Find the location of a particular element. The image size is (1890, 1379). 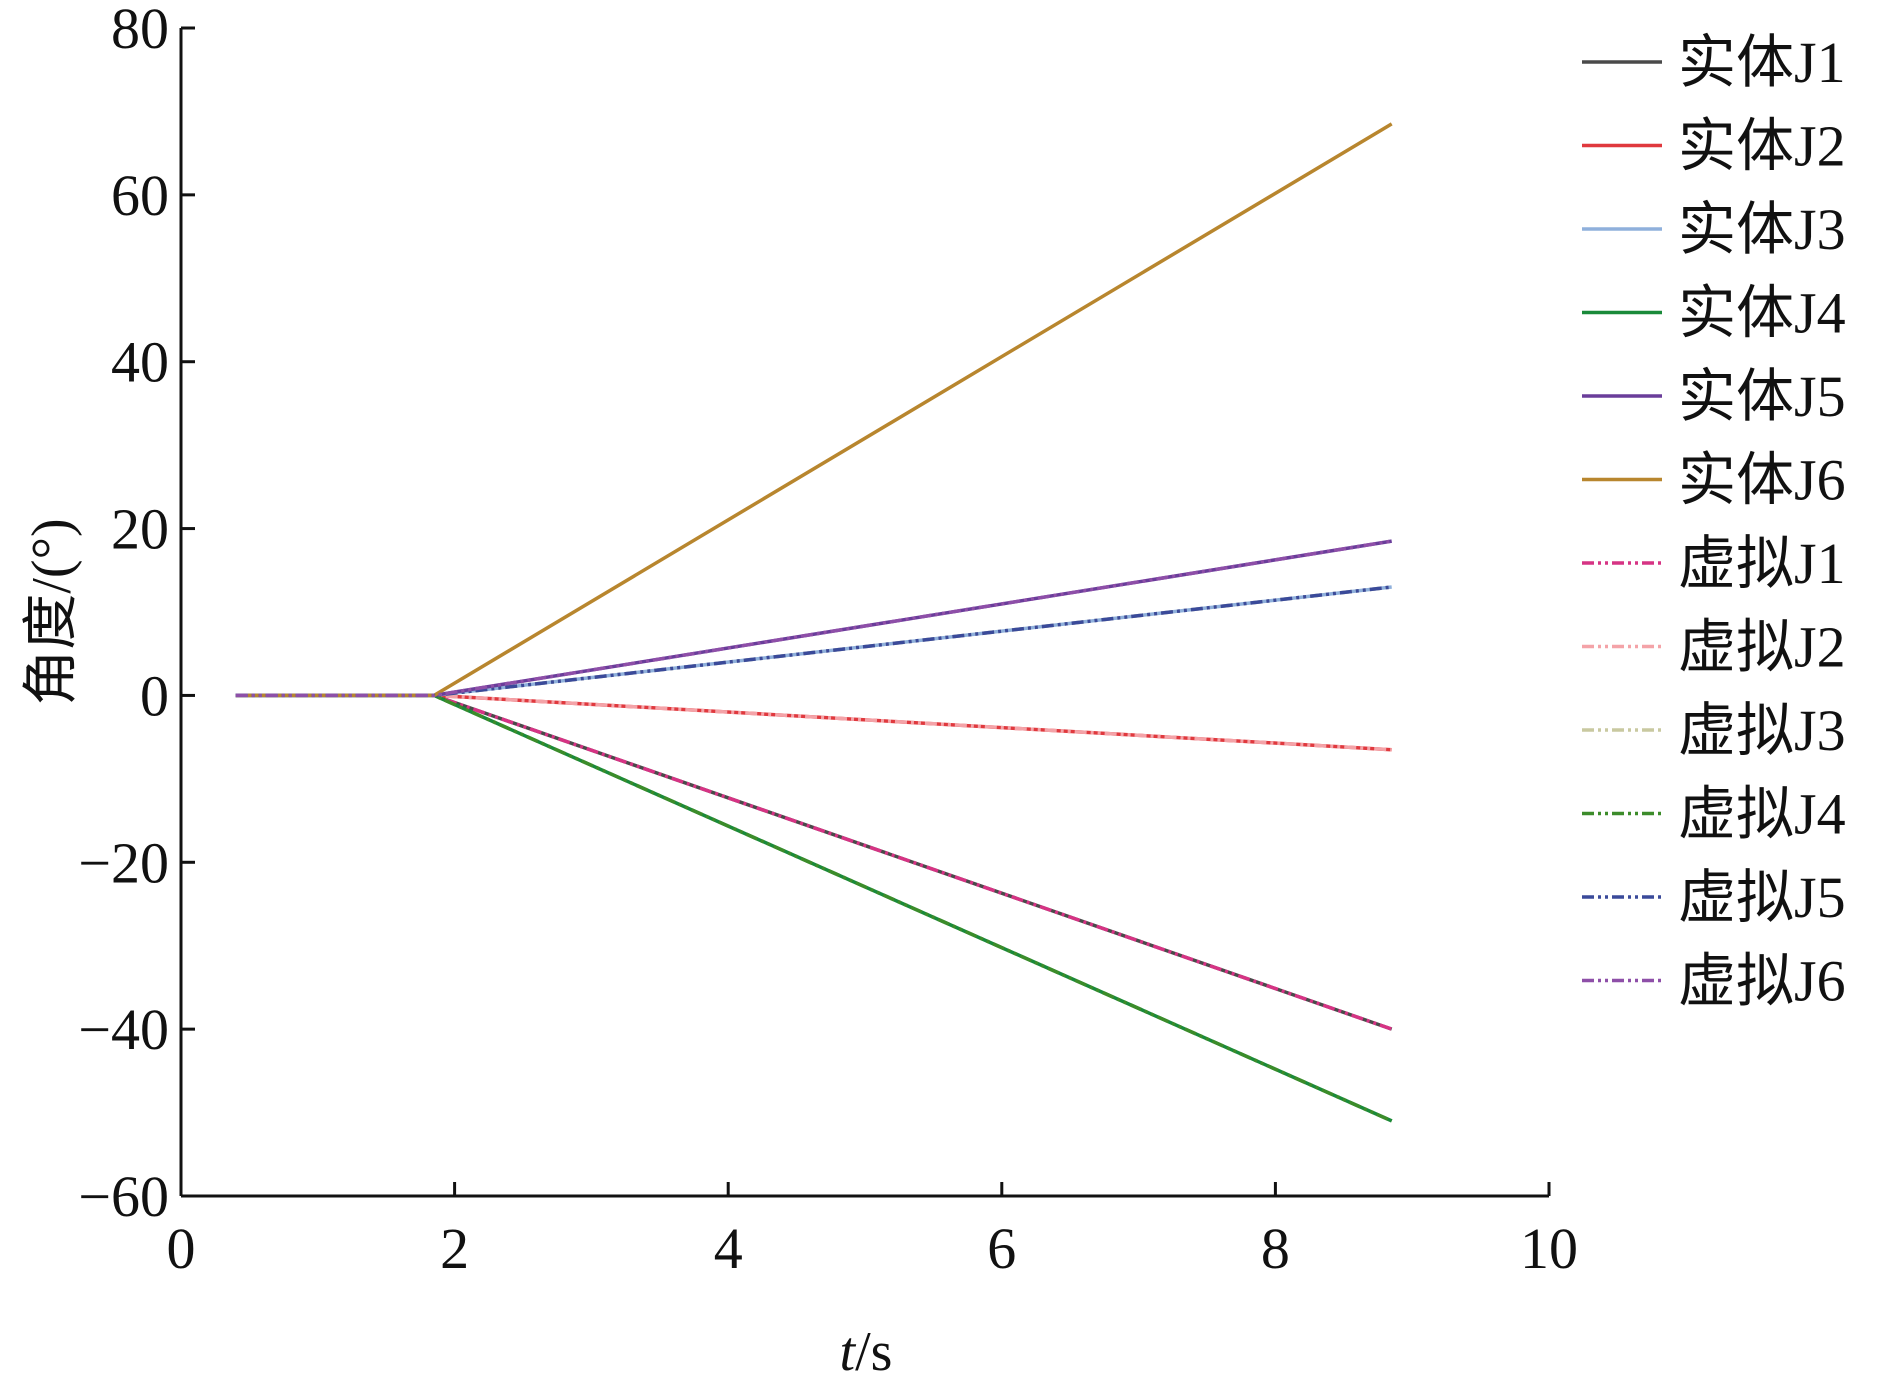

y-tick-label: 20 is located at coordinates (140, 529).